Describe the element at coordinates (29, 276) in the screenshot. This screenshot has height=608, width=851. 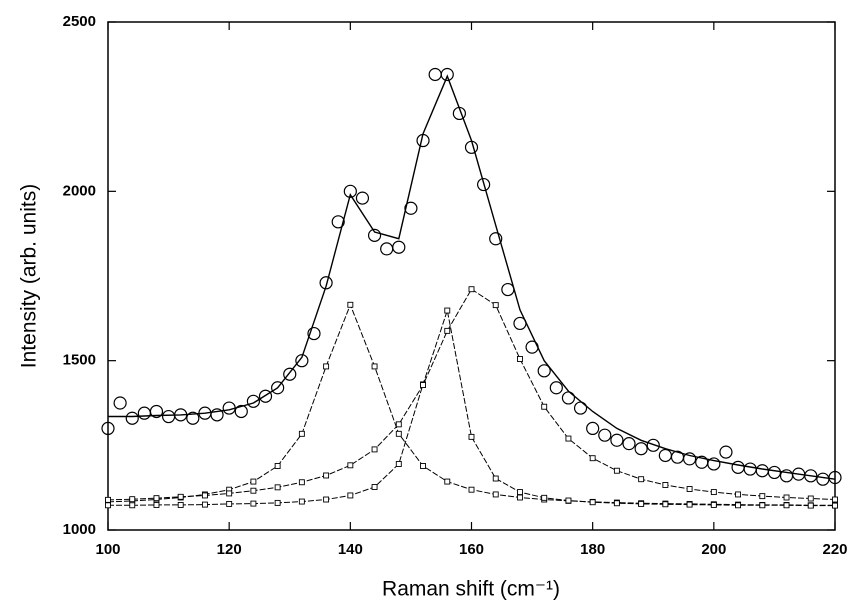
I see `y-axis-label: Intensity (arb. units)` at that location.